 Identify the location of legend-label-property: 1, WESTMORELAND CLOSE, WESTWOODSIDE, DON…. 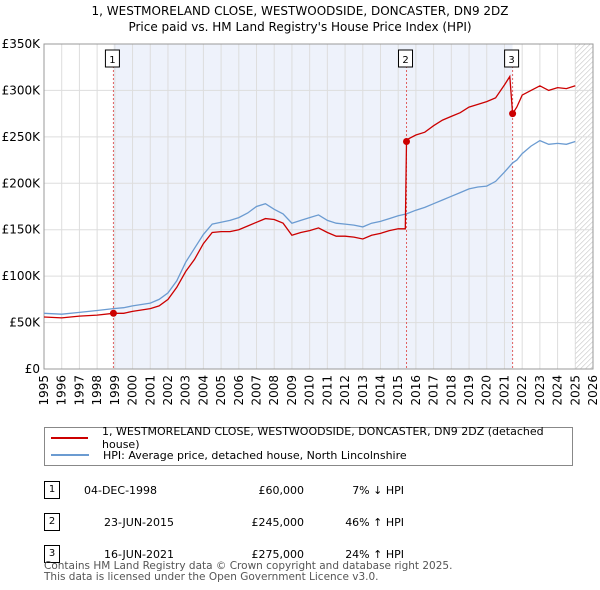
(323, 438).